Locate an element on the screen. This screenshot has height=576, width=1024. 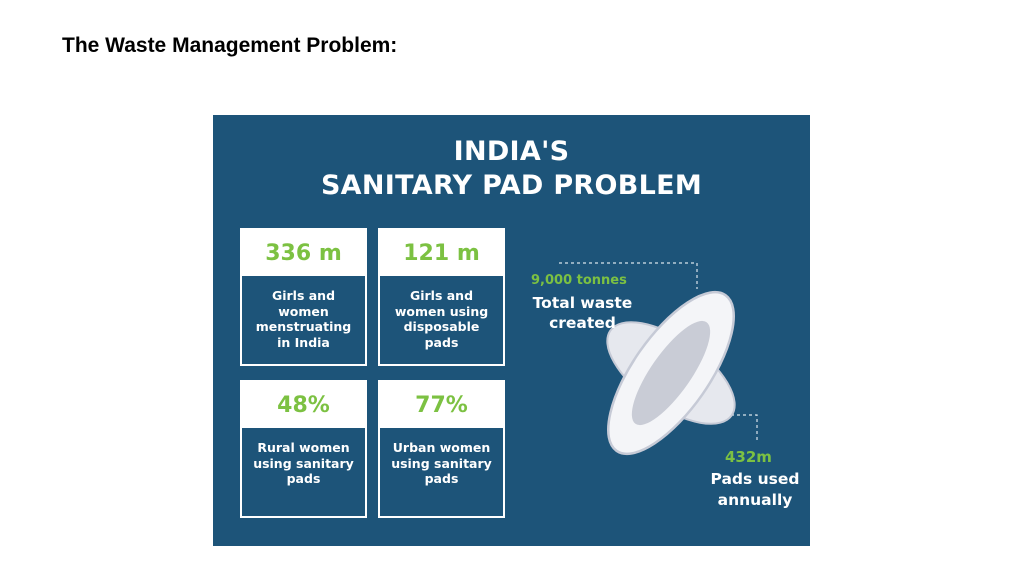
waste-label-line: Total waste is located at coordinates (582, 303).